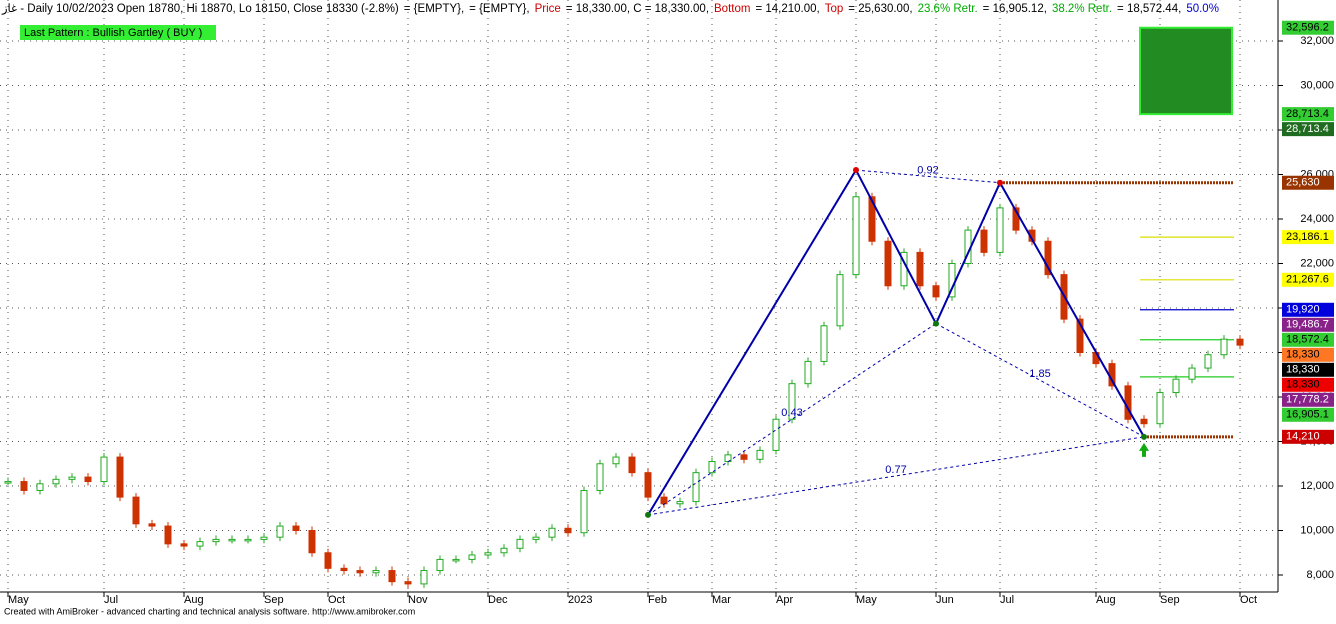  Describe the element at coordinates (1317, 85) in the screenshot. I see `y-tick-label: 30,000` at that location.